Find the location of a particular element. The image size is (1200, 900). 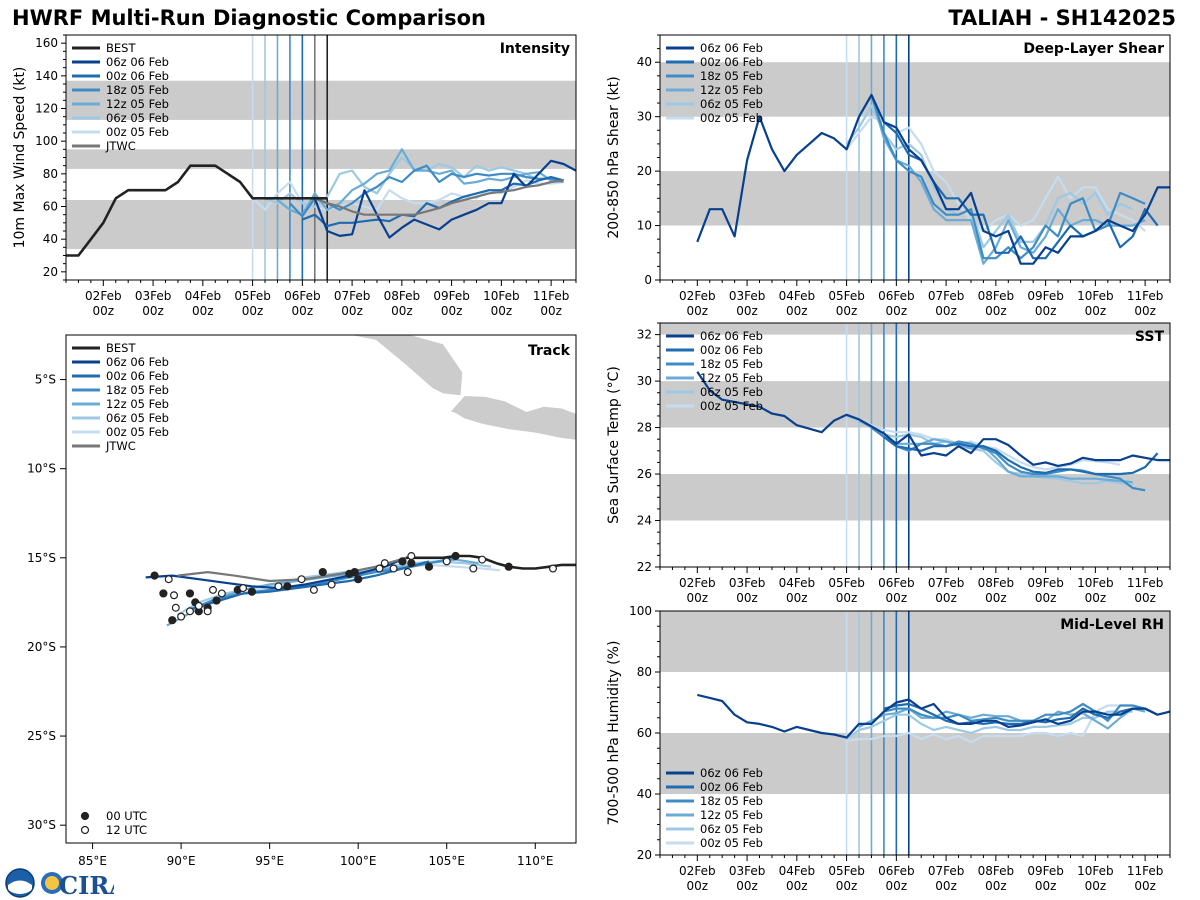

java-land is located at coordinates (512, 418).